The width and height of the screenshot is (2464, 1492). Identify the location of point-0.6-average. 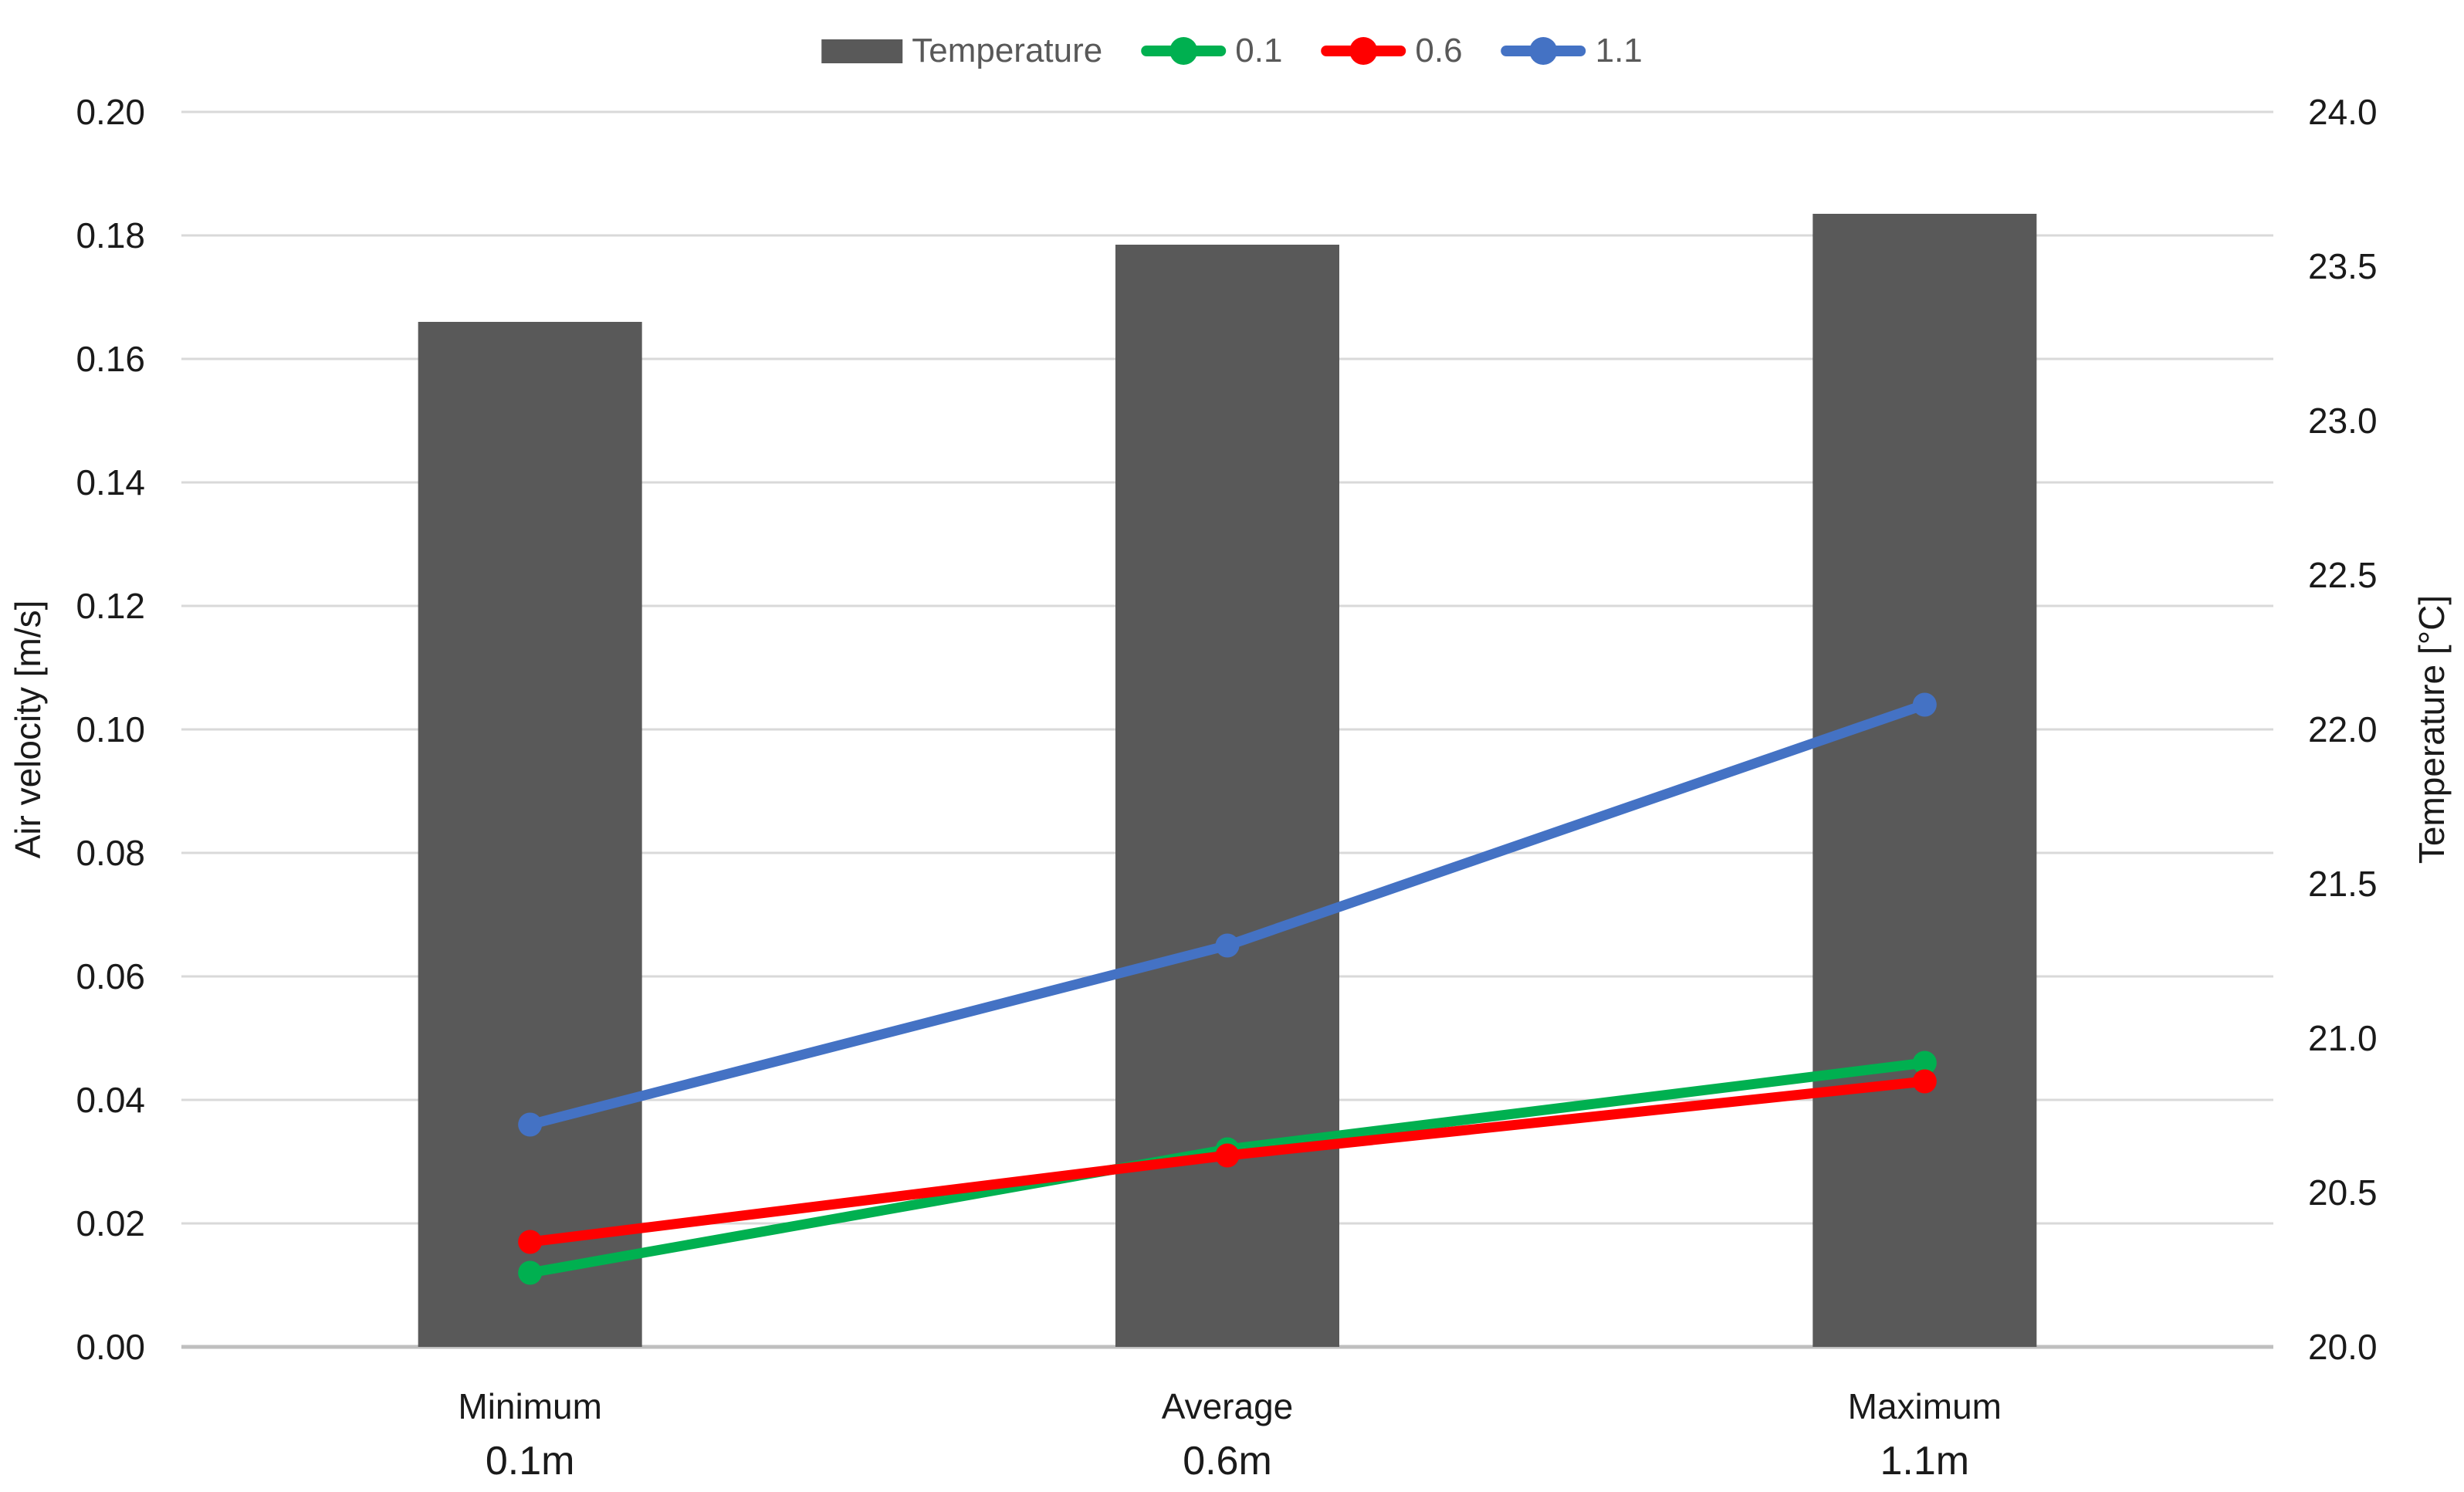
(1227, 1155).